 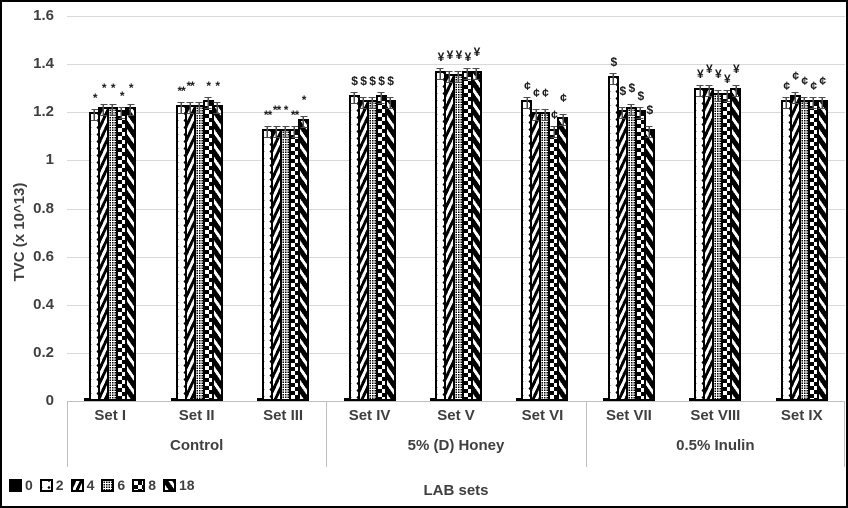 What do you see at coordinates (456, 64) in the screenshot?
I see `gridline` at bounding box center [456, 64].